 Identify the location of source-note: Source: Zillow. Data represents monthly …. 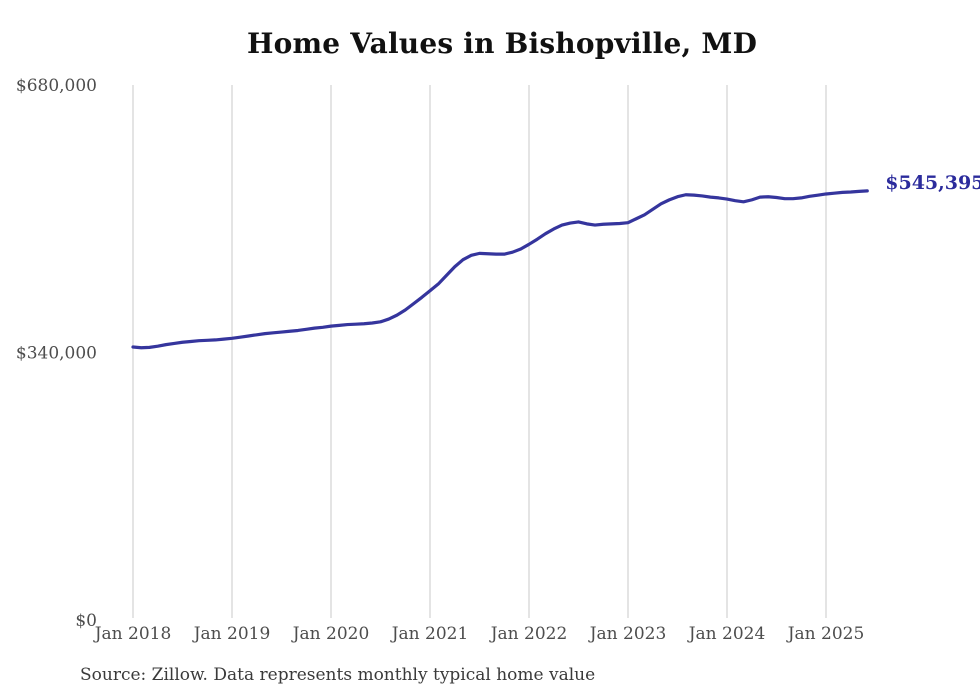
(338, 675).